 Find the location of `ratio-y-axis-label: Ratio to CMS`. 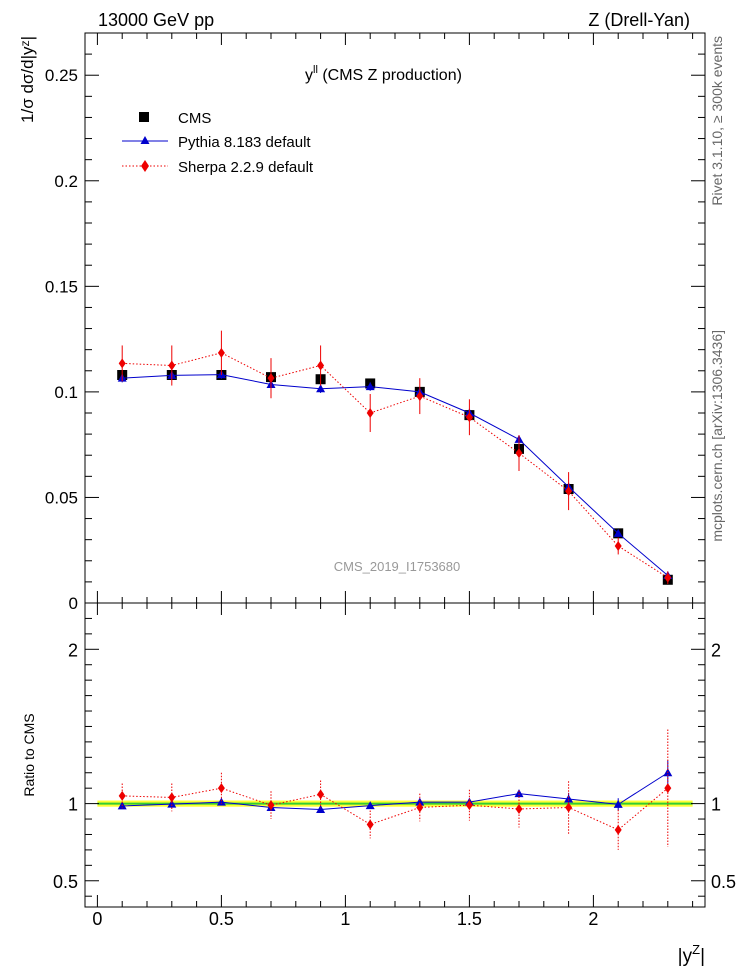

ratio-y-axis-label: Ratio to CMS is located at coordinates (29, 754).